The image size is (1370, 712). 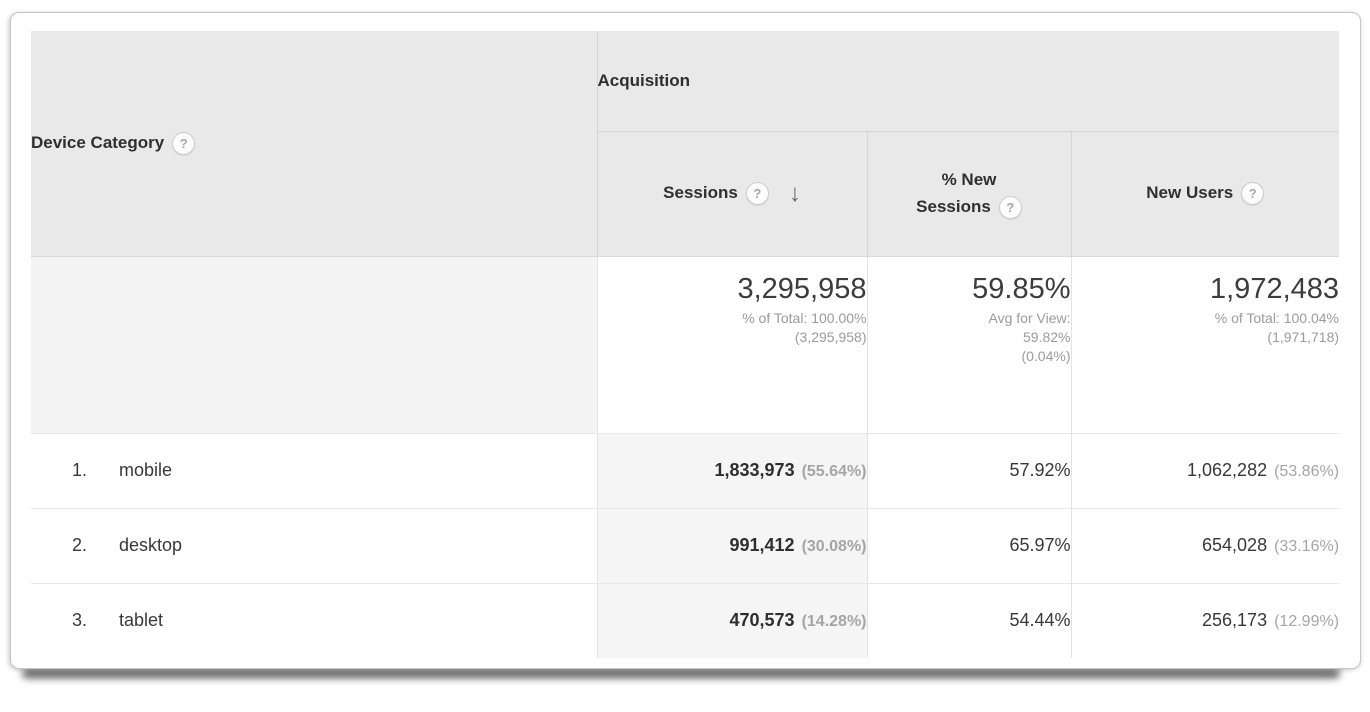 What do you see at coordinates (141, 620) in the screenshot?
I see `device-name: tablet` at bounding box center [141, 620].